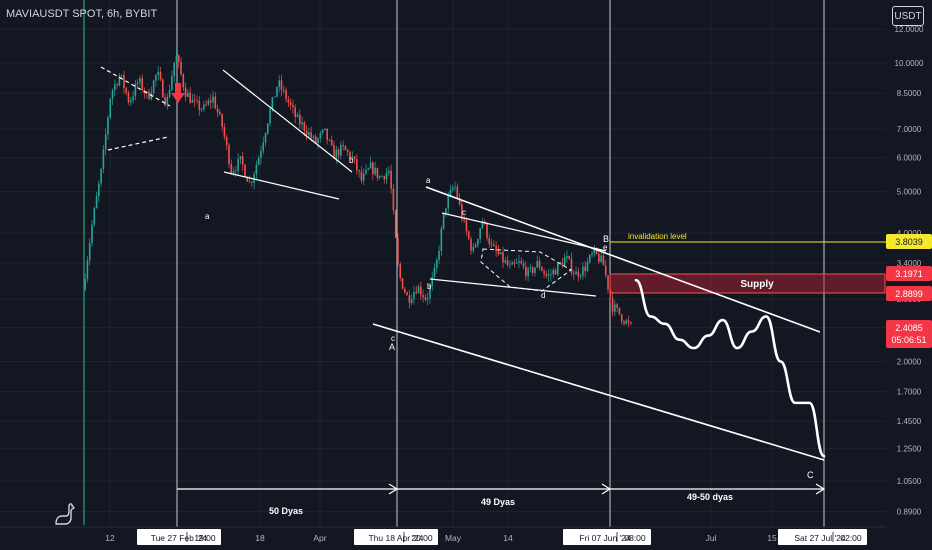  Describe the element at coordinates (319, 538) in the screenshot. I see `x-tick-label: Apr` at that location.